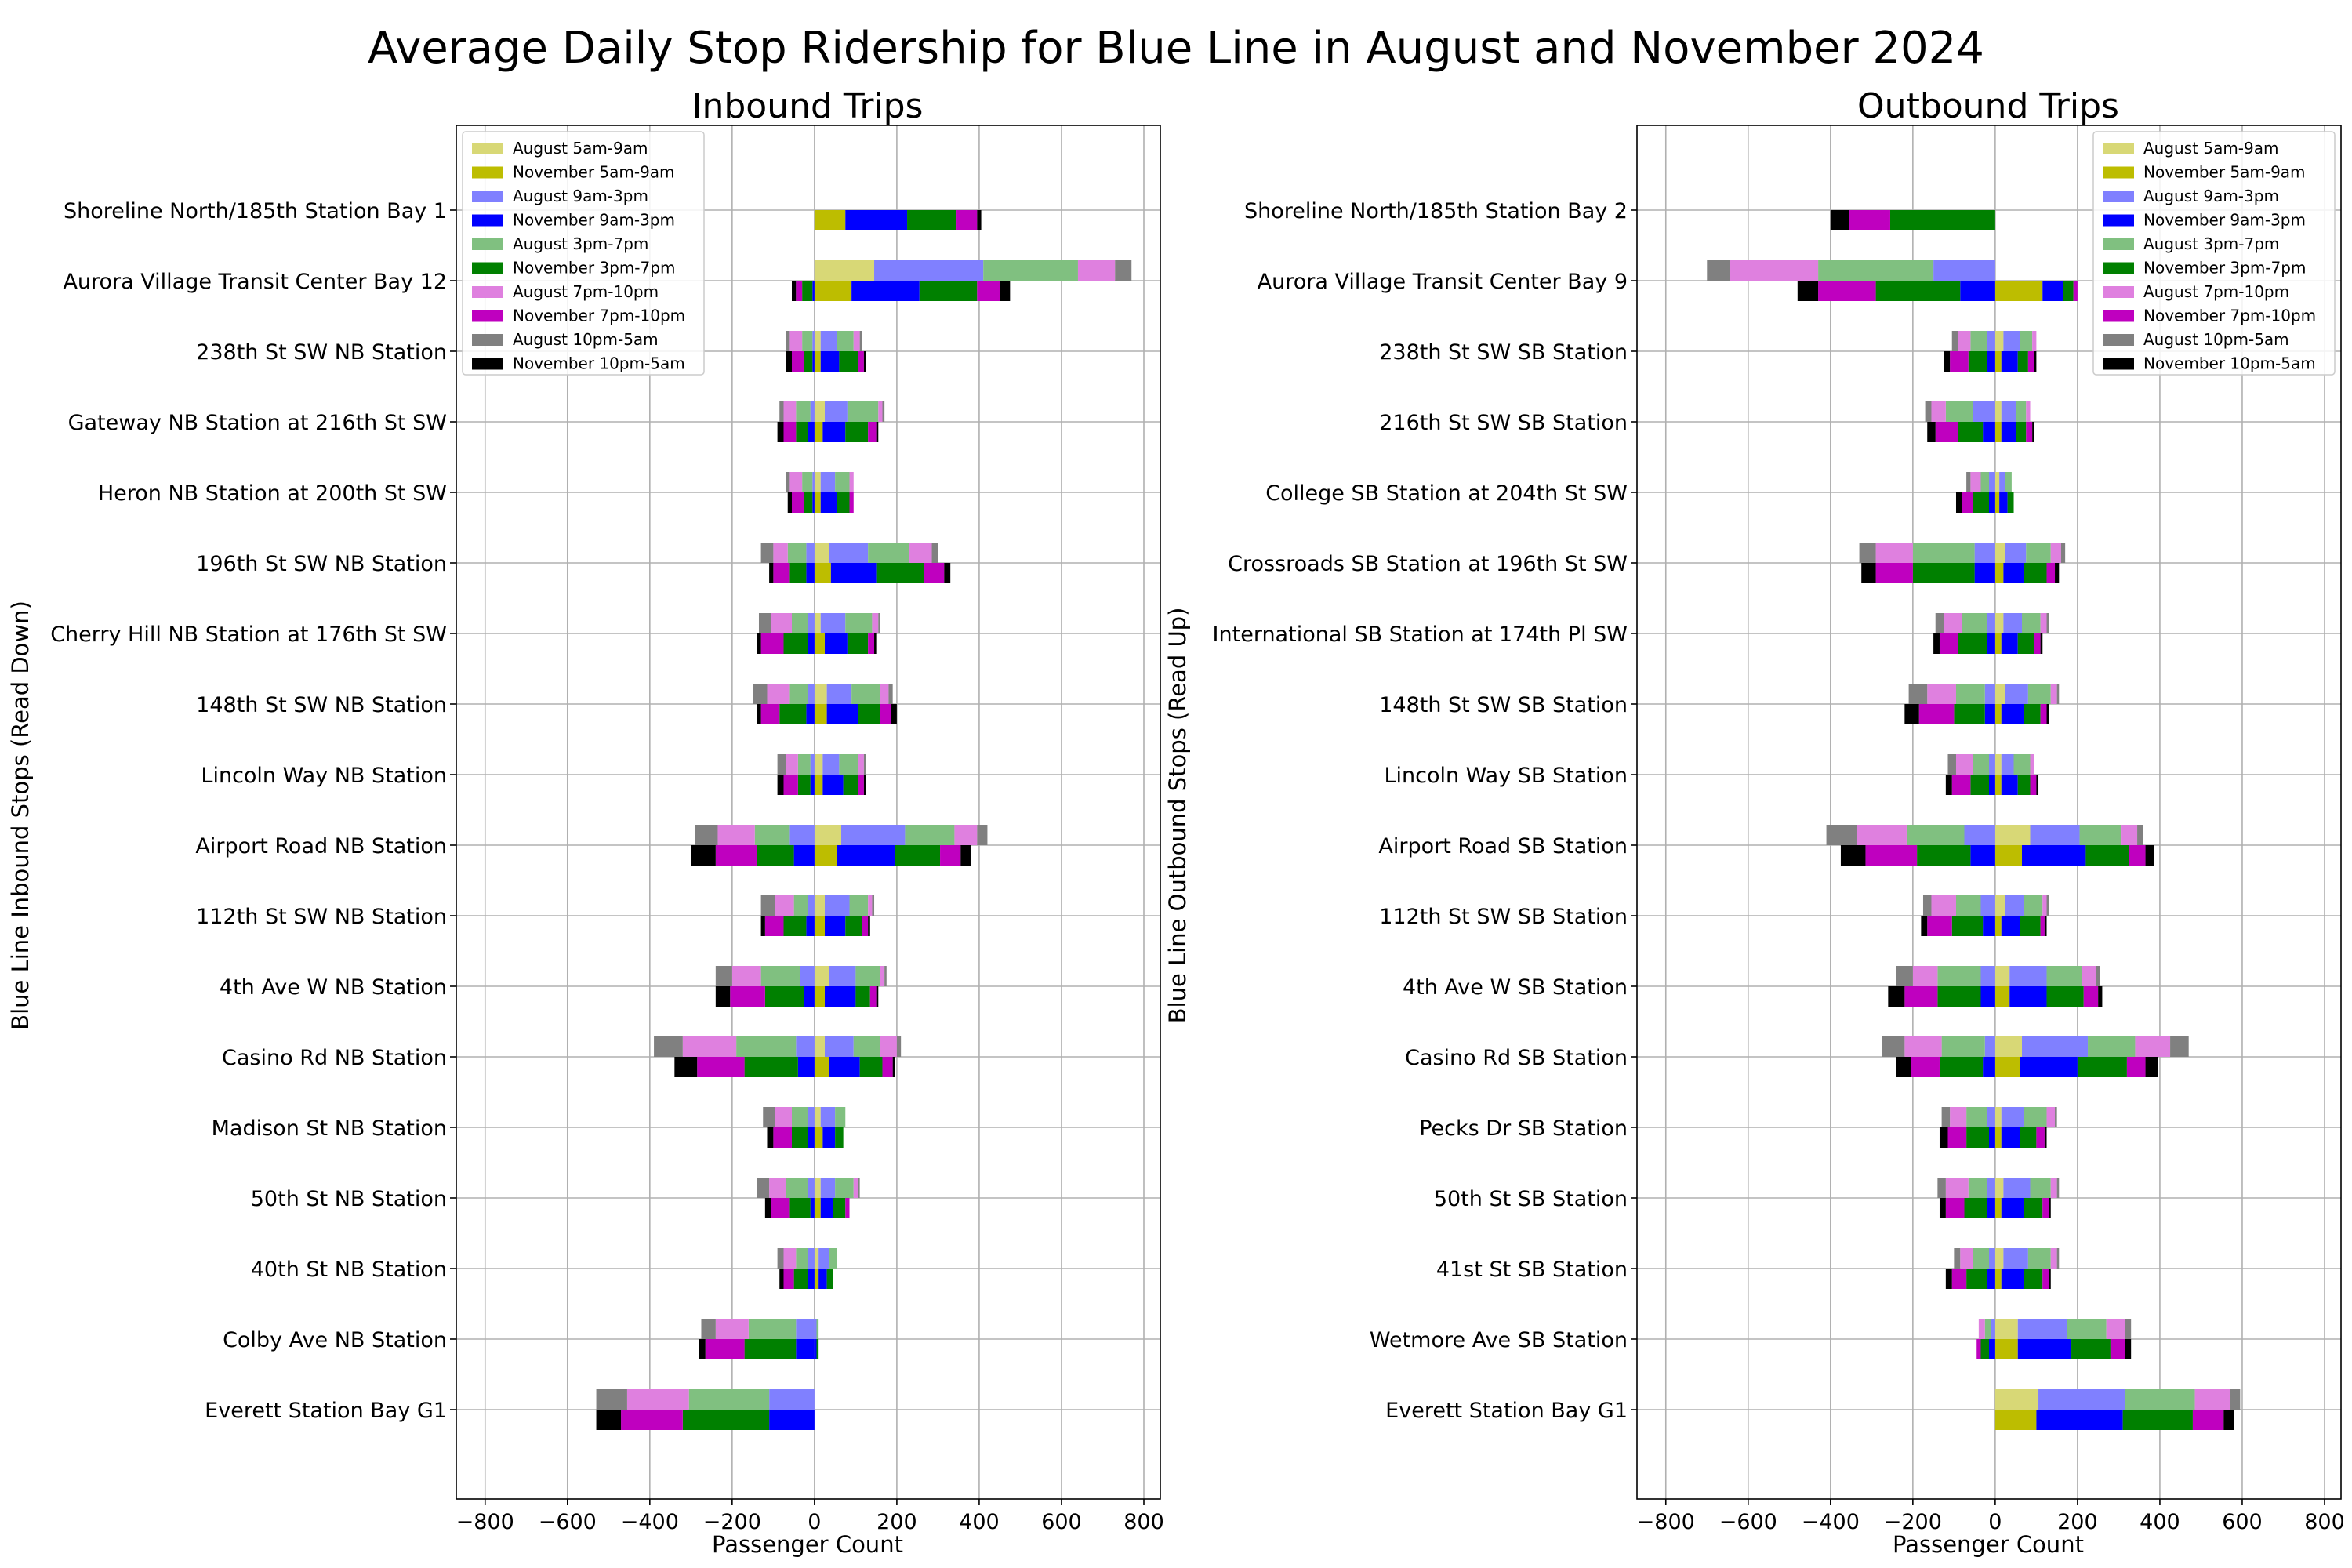  What do you see at coordinates (2224, 220) in the screenshot?
I see `legend-label: November 9am-3pm` at bounding box center [2224, 220].